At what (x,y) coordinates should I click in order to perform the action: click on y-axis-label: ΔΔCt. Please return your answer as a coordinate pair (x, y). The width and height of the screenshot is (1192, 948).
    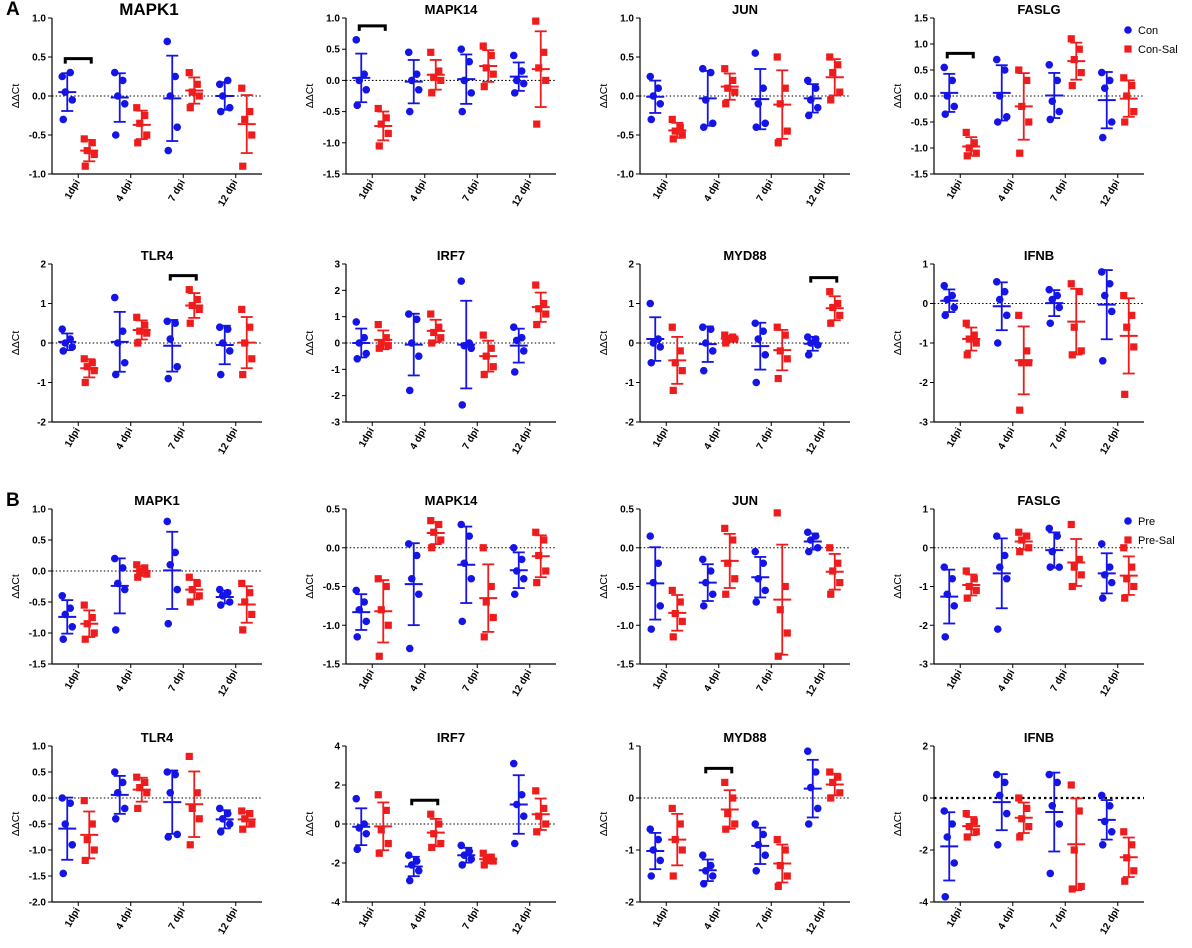
    Looking at the image, I should click on (16, 824).